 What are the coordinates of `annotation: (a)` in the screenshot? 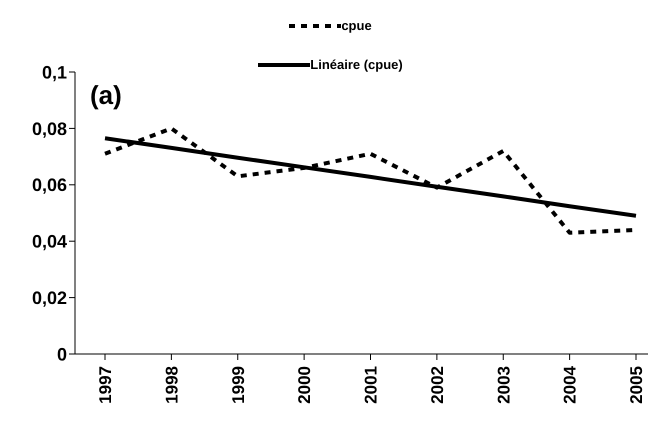 It's located at (106, 95).